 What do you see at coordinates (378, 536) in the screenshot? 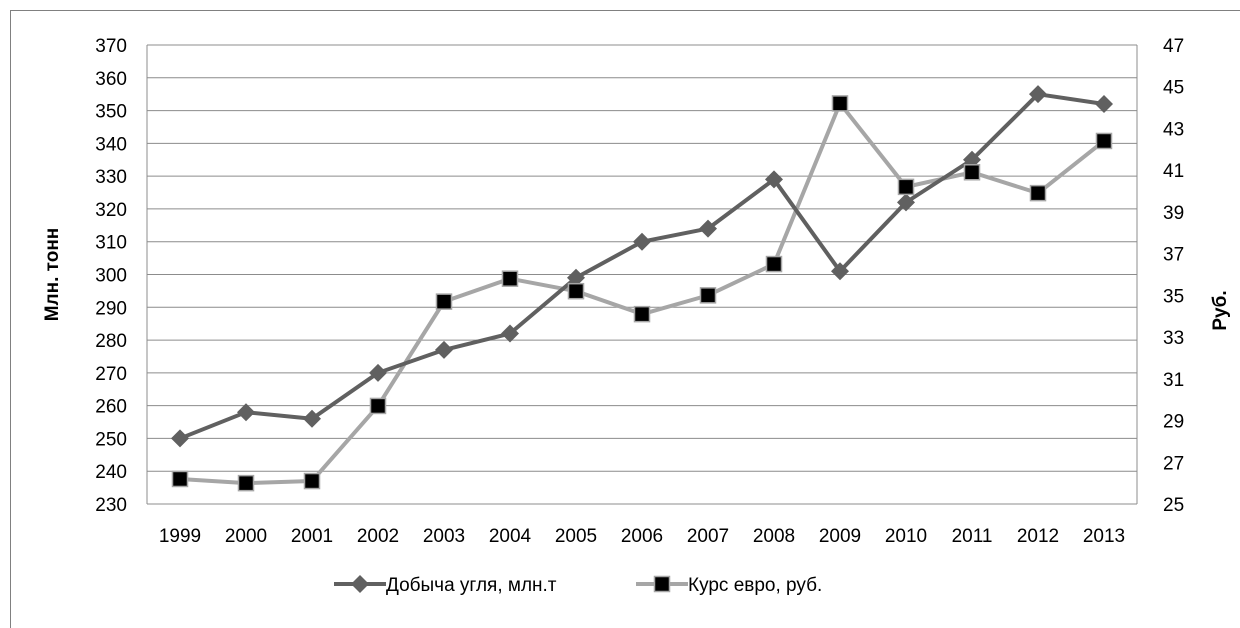
I see `x-tick-label: 2002` at bounding box center [378, 536].